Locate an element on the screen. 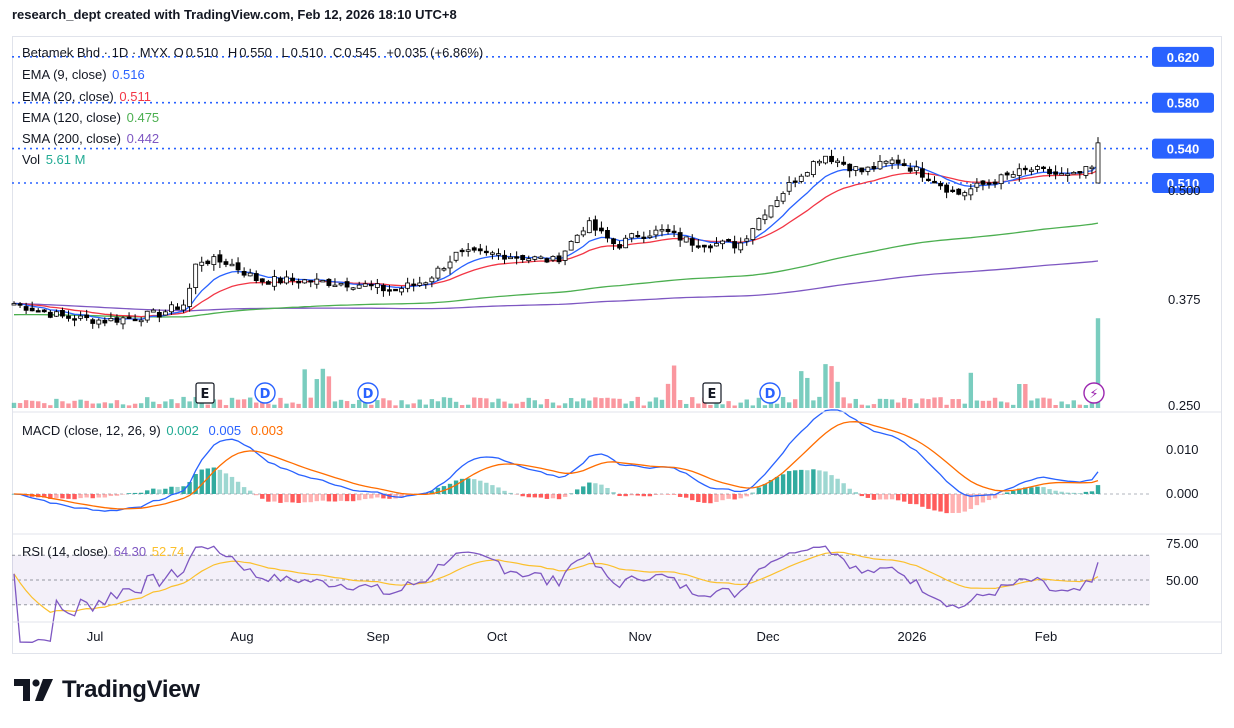 The image size is (1234, 728). ema9-legend: EMA (9, close) 0.516 is located at coordinates (84, 74).